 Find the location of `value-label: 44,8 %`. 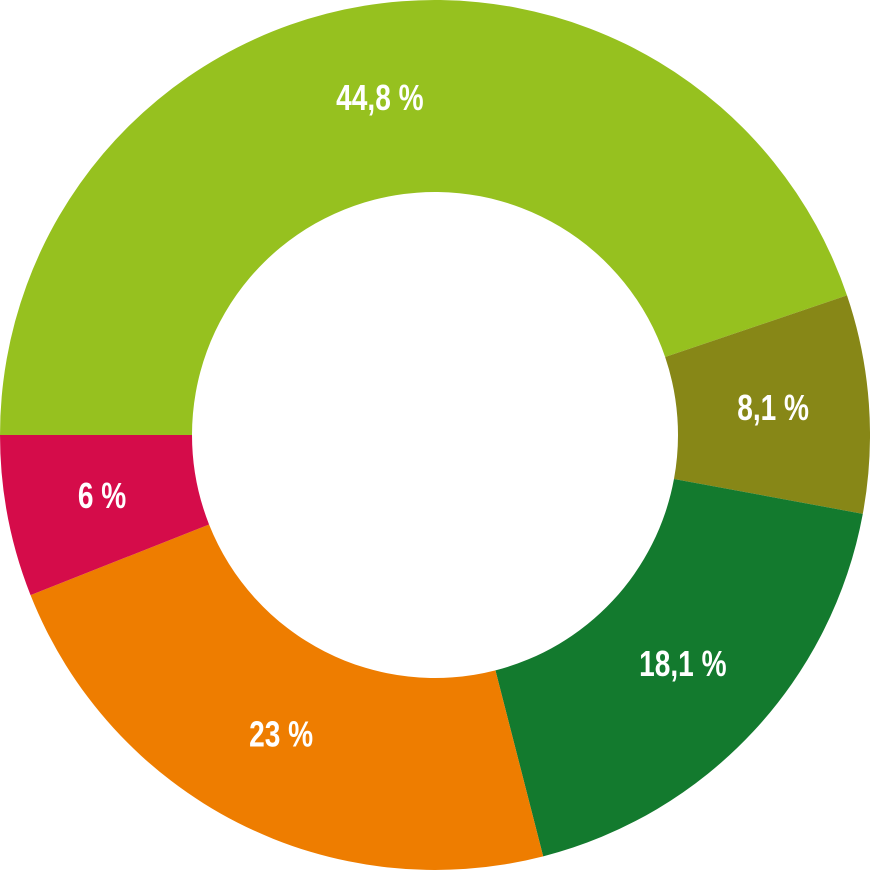

value-label: 44,8 % is located at coordinates (379, 98).